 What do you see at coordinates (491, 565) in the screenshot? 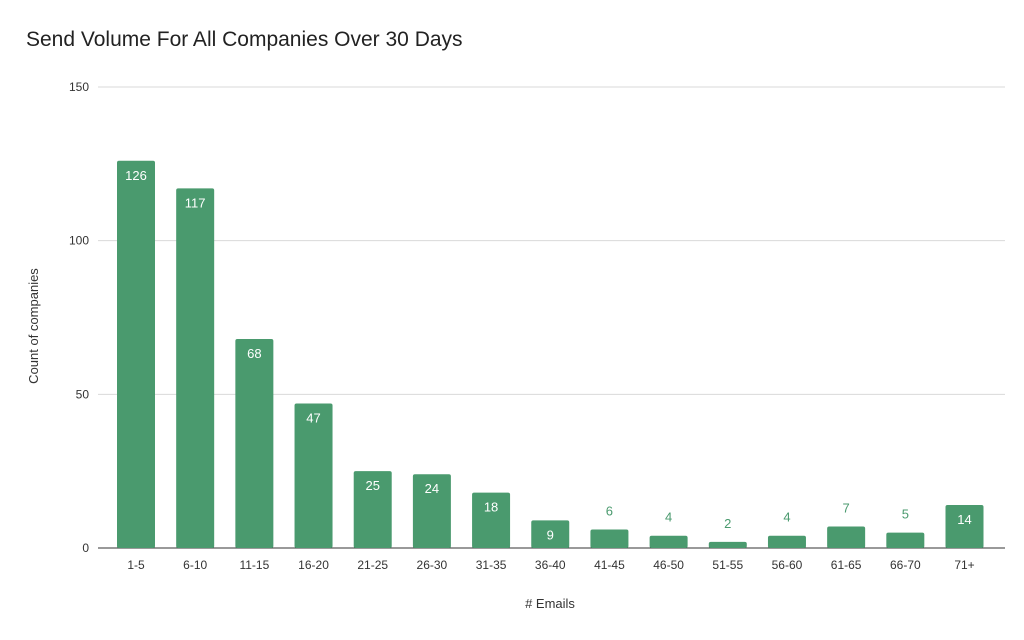
I see `x-tick-label: 31-35` at bounding box center [491, 565].